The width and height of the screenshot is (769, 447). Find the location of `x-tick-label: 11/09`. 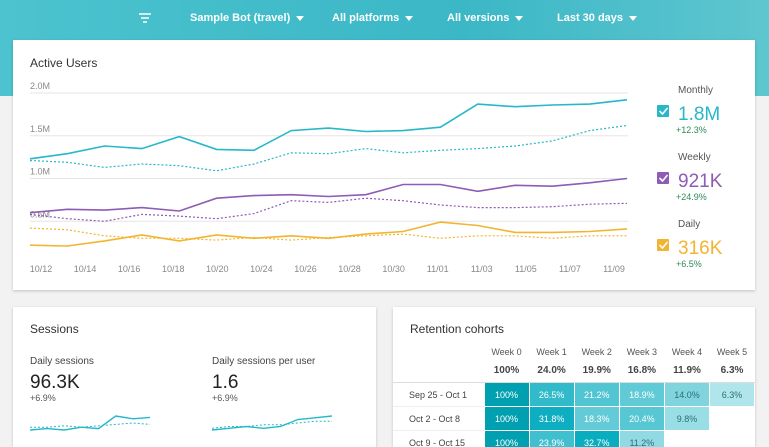

x-tick-label: 11/09 is located at coordinates (614, 269).